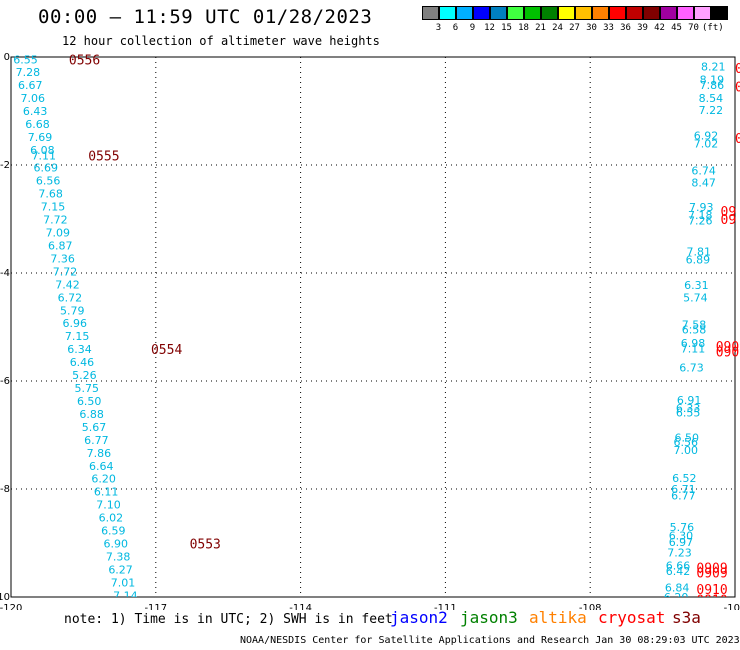 The height and width of the screenshot is (650, 740). What do you see at coordinates (84, 375) in the screenshot?
I see `wave-height-label: 5.26` at bounding box center [84, 375].